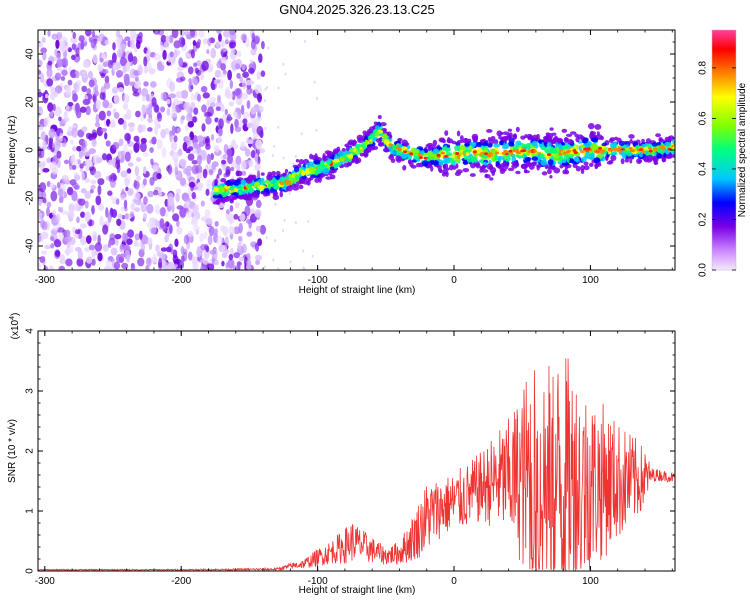 The width and height of the screenshot is (750, 600). What do you see at coordinates (45, 280) in the screenshot?
I see `spectrogram-xtick-label: -300` at bounding box center [45, 280].